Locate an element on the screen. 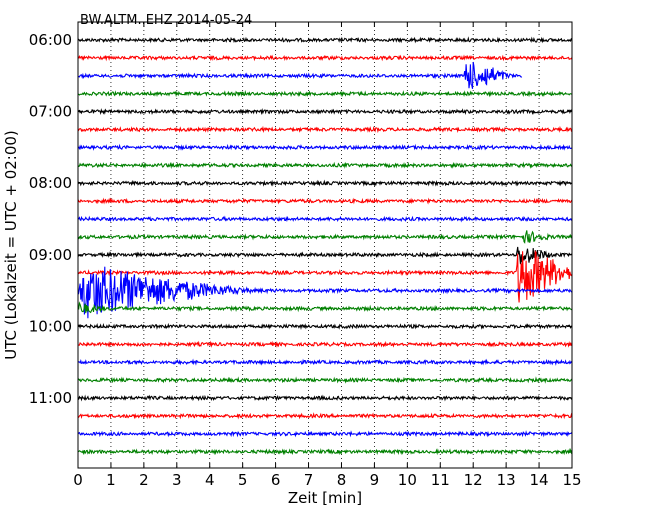 This screenshot has width=650, height=520. chart-title: BW.ALTM..EHZ 2014-05-24 is located at coordinates (166, 20).